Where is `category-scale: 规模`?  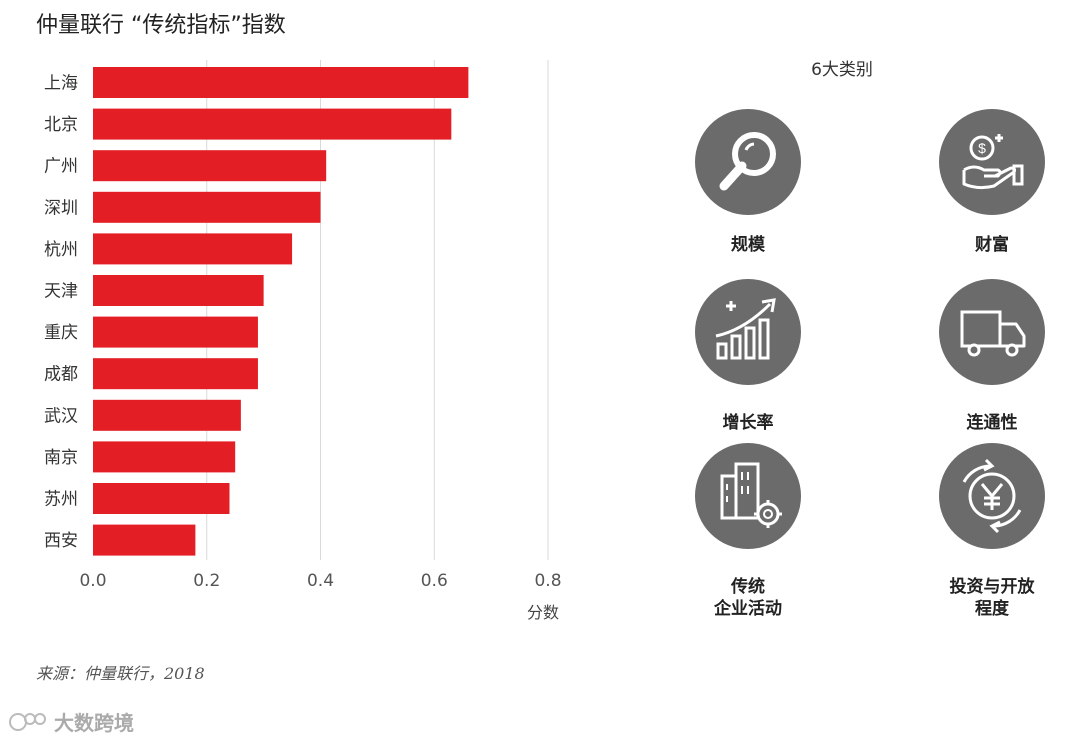 category-scale: 规模 is located at coordinates (748, 182).